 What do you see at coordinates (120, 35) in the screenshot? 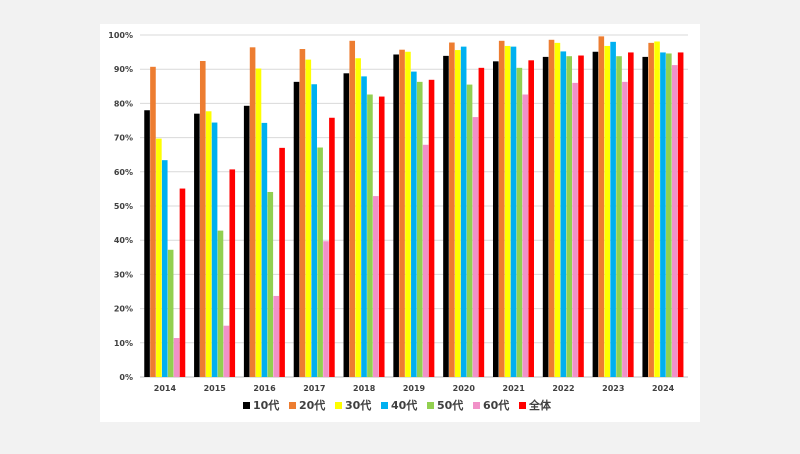
I see `y-tick-label: 100%` at bounding box center [120, 35].